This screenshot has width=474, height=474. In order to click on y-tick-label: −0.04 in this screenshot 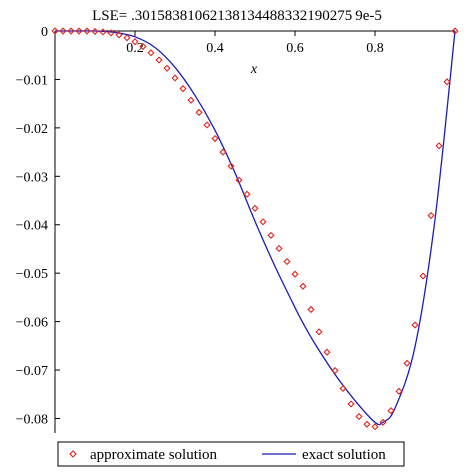, I will do `click(32, 226)`.